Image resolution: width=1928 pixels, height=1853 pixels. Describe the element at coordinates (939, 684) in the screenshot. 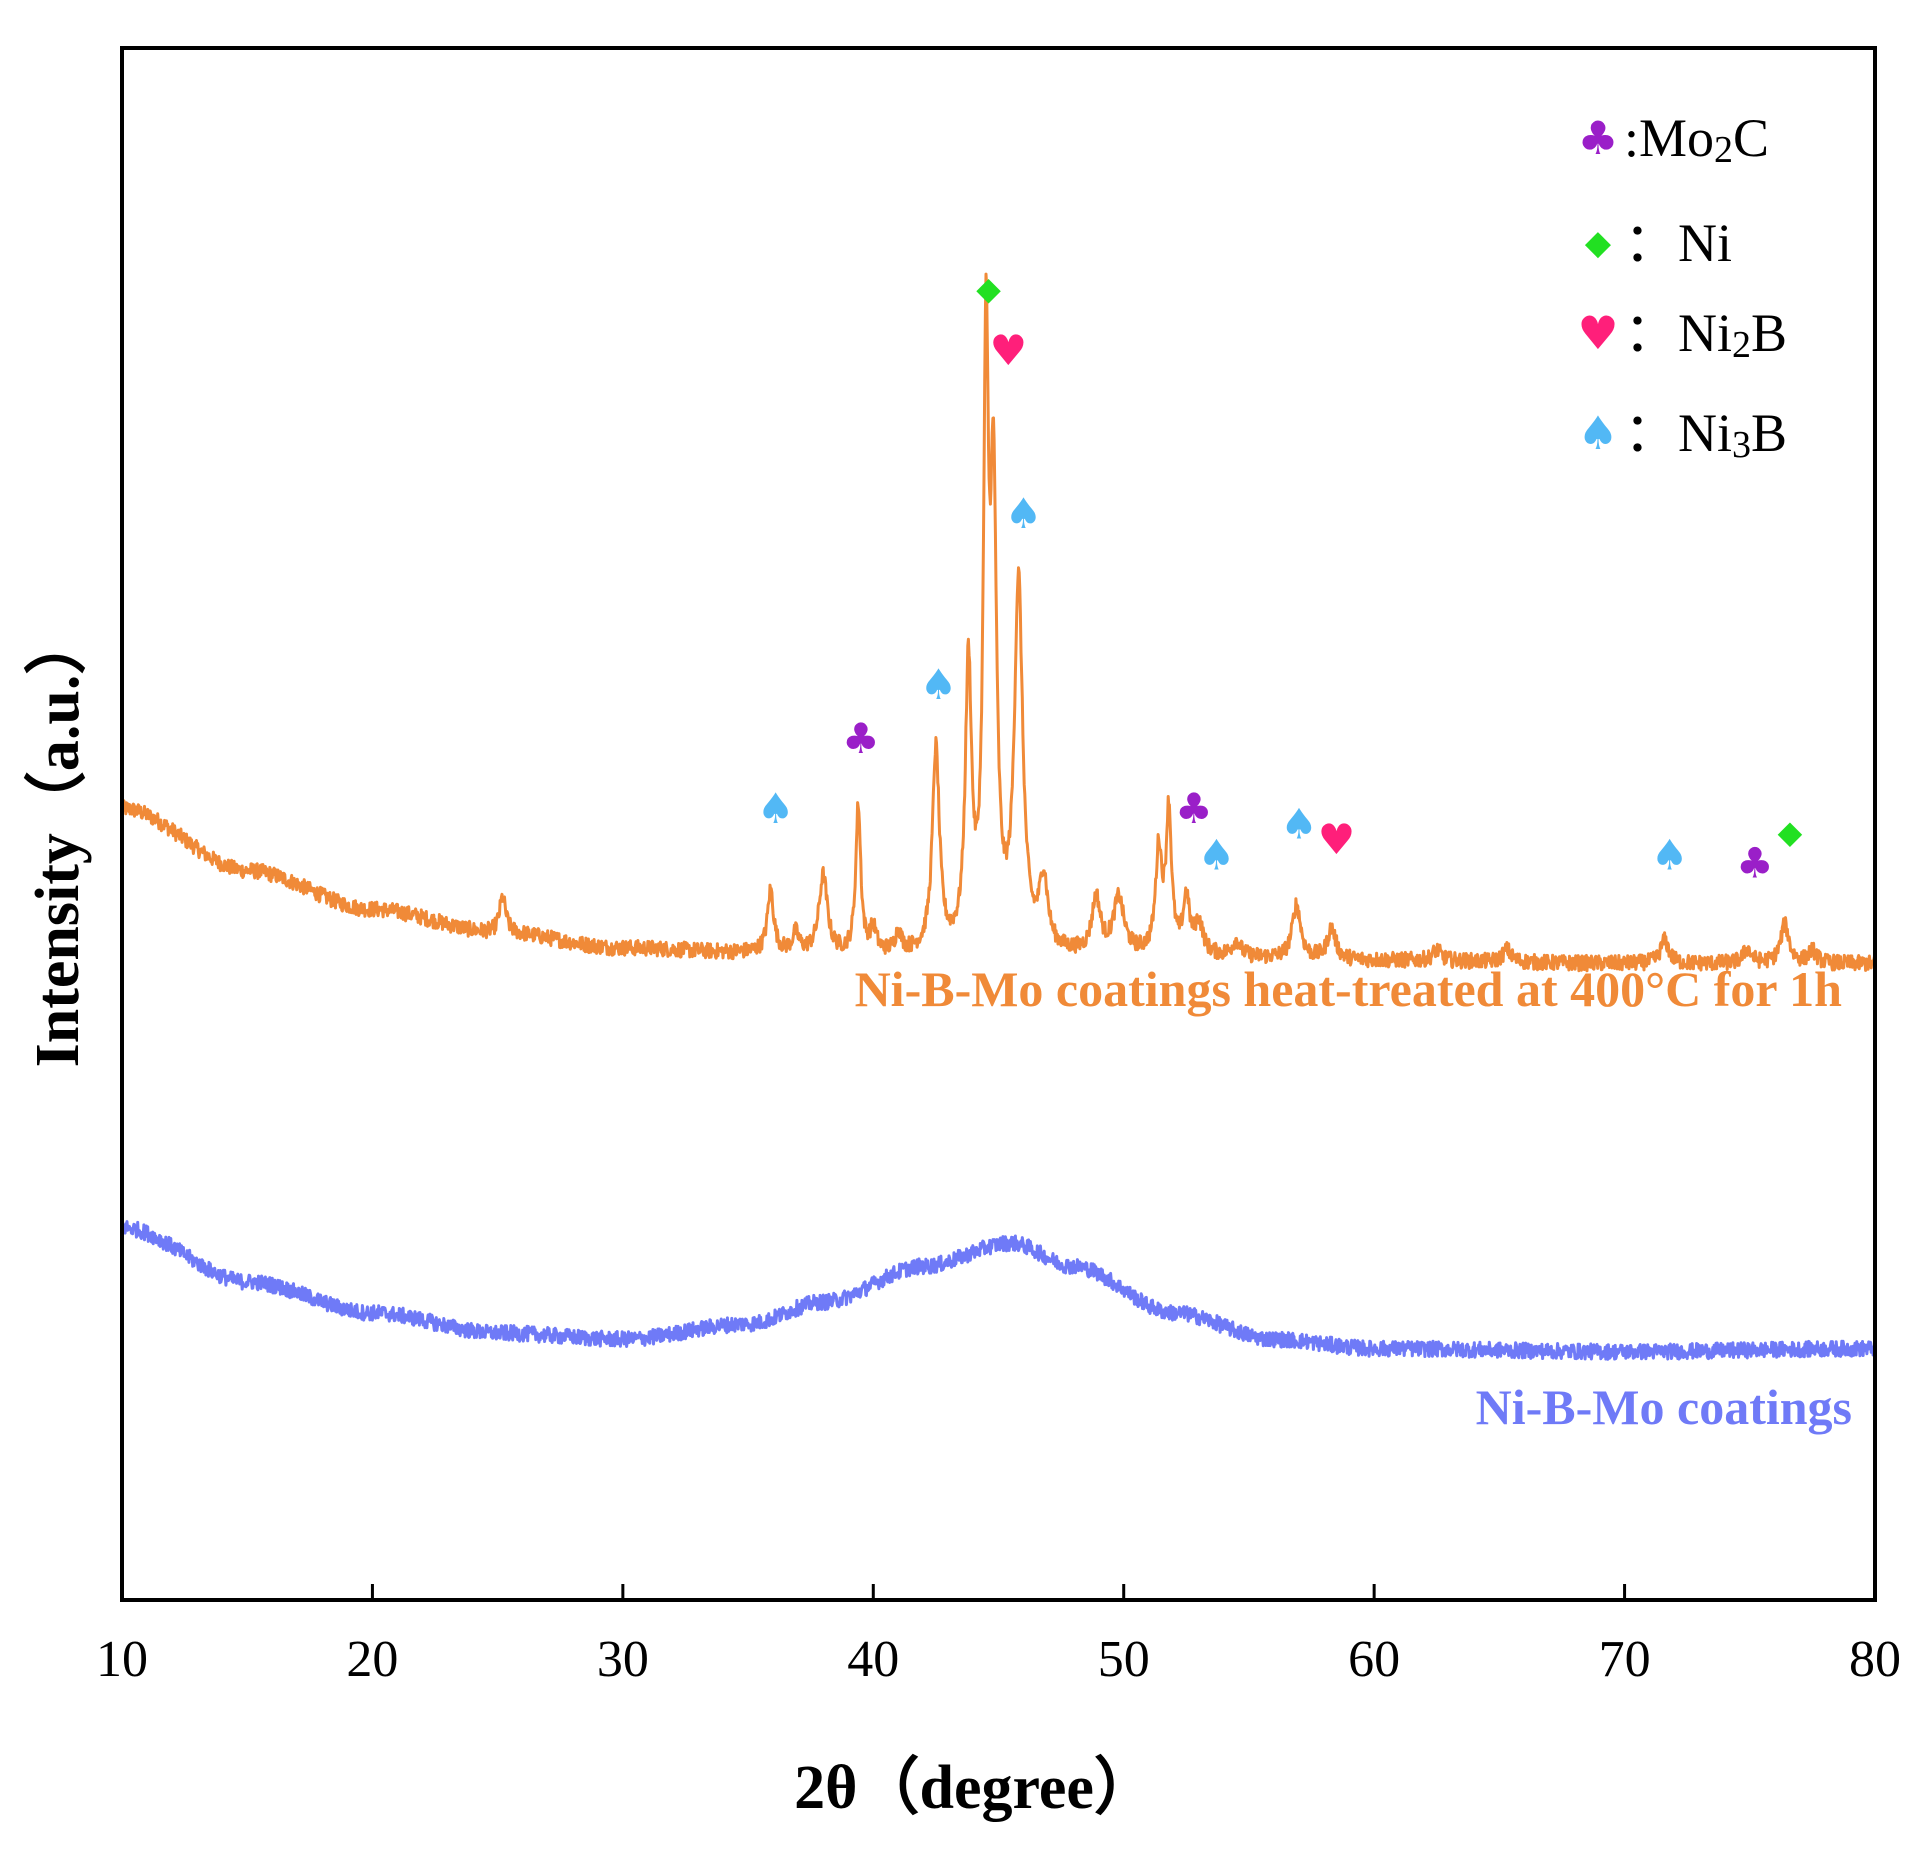

I see `phase-marker-spade-8: ♠` at that location.